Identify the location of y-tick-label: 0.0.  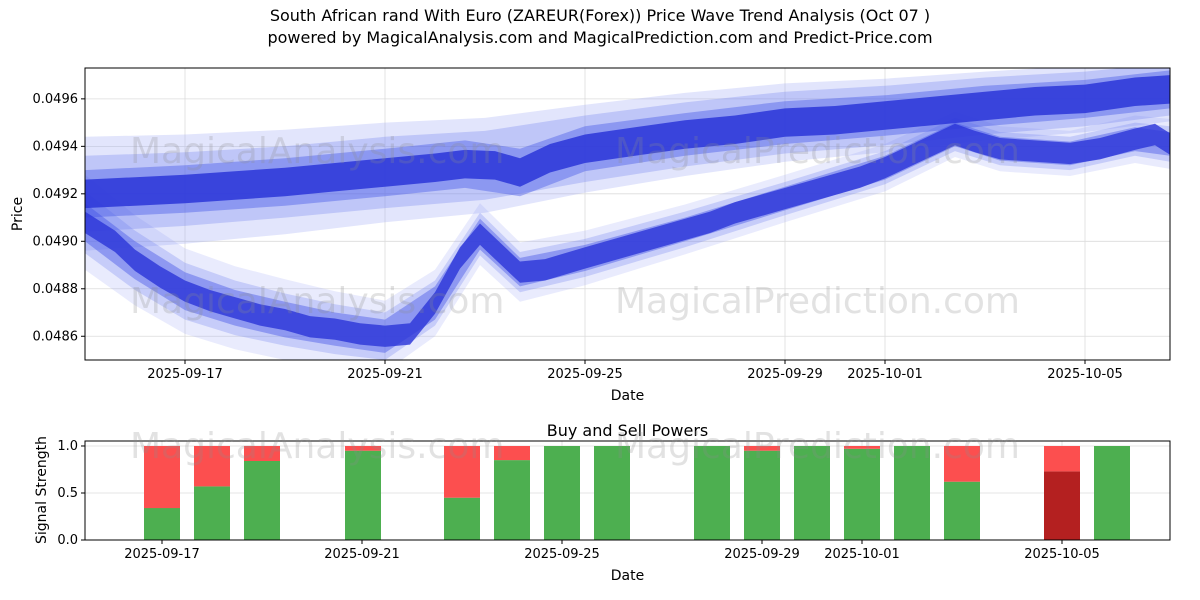
(67, 540).